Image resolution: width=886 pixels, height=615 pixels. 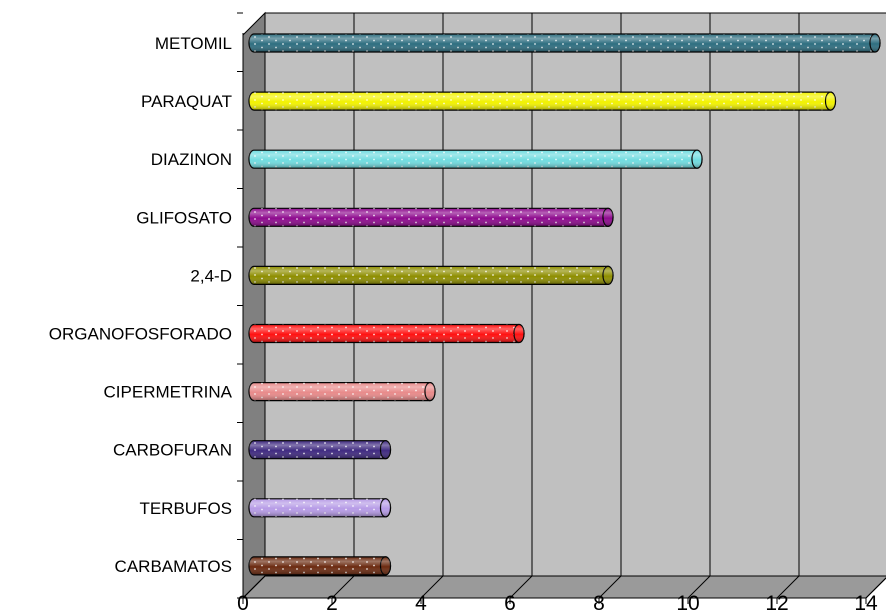 What do you see at coordinates (557, 603) in the screenshot?
I see `x-tick-labels: 0 2 4 6 8 10 12 14` at bounding box center [557, 603].